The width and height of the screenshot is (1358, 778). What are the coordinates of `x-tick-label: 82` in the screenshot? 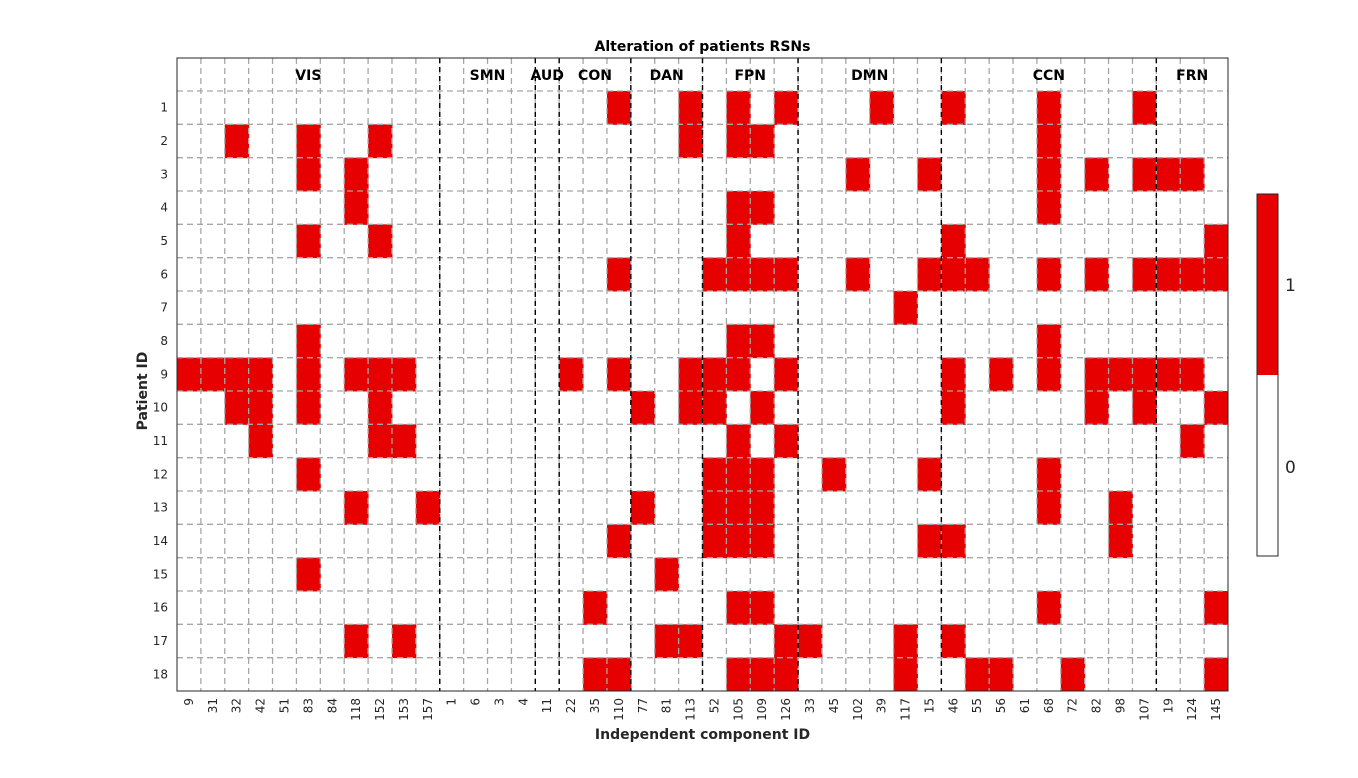 It's located at (1097, 705).